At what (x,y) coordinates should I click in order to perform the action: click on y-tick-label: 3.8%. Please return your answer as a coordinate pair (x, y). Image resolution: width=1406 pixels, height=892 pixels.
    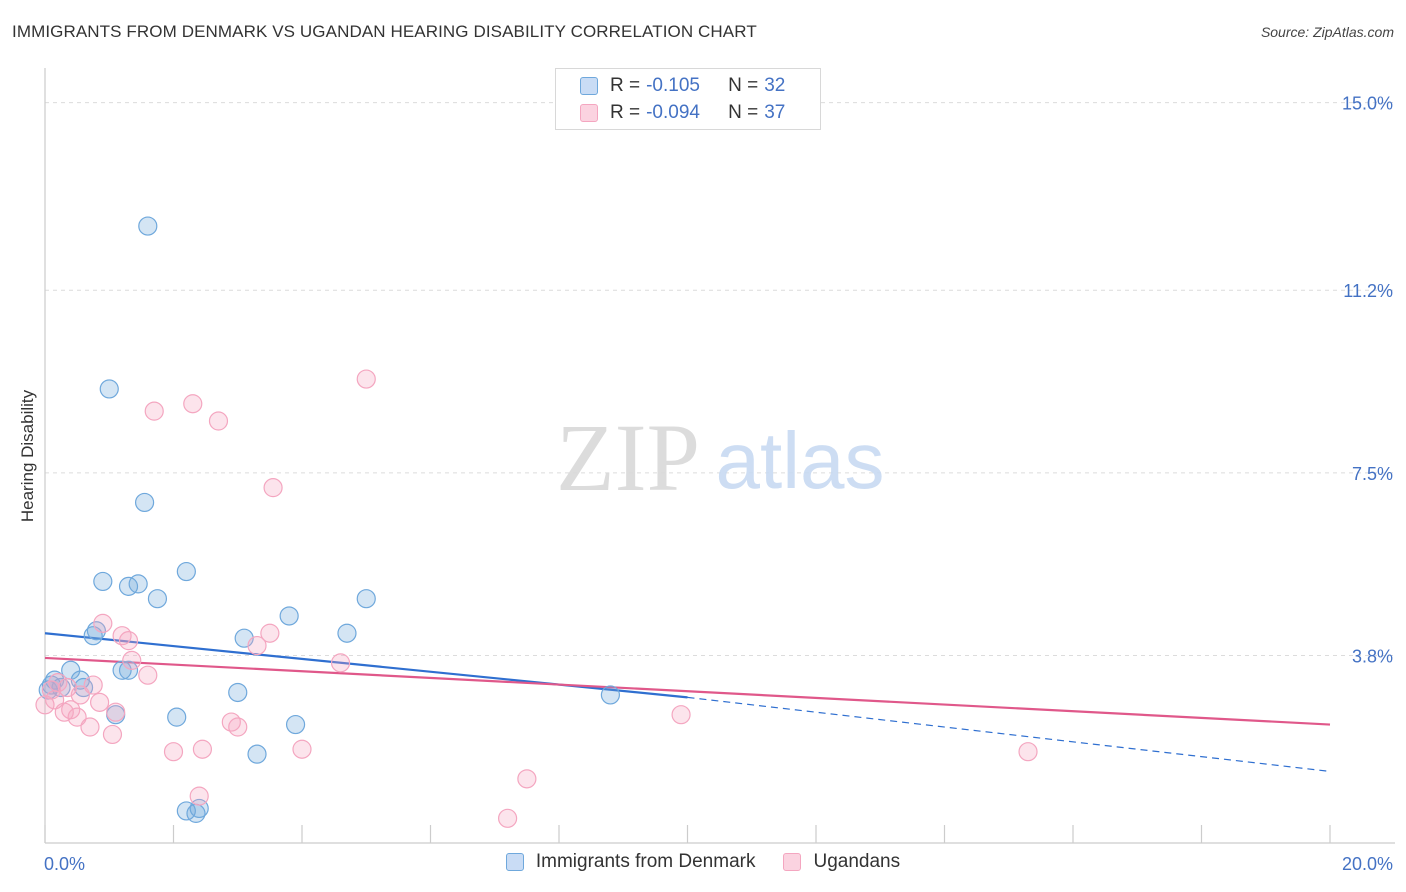
    Looking at the image, I should click on (1372, 656).